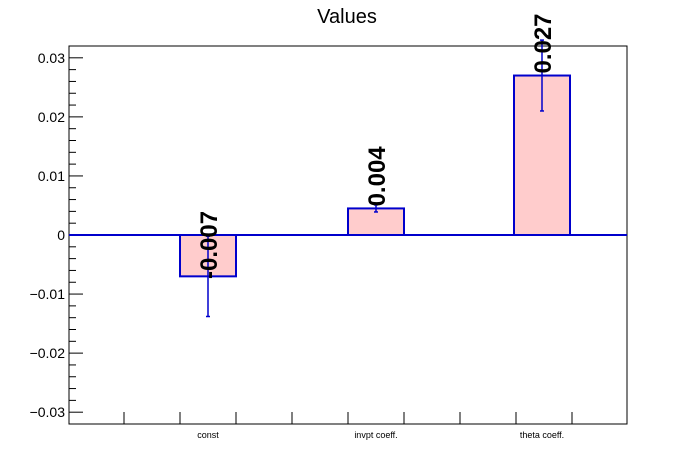  I want to click on y-tick-label: −0.03, so click(48, 412).